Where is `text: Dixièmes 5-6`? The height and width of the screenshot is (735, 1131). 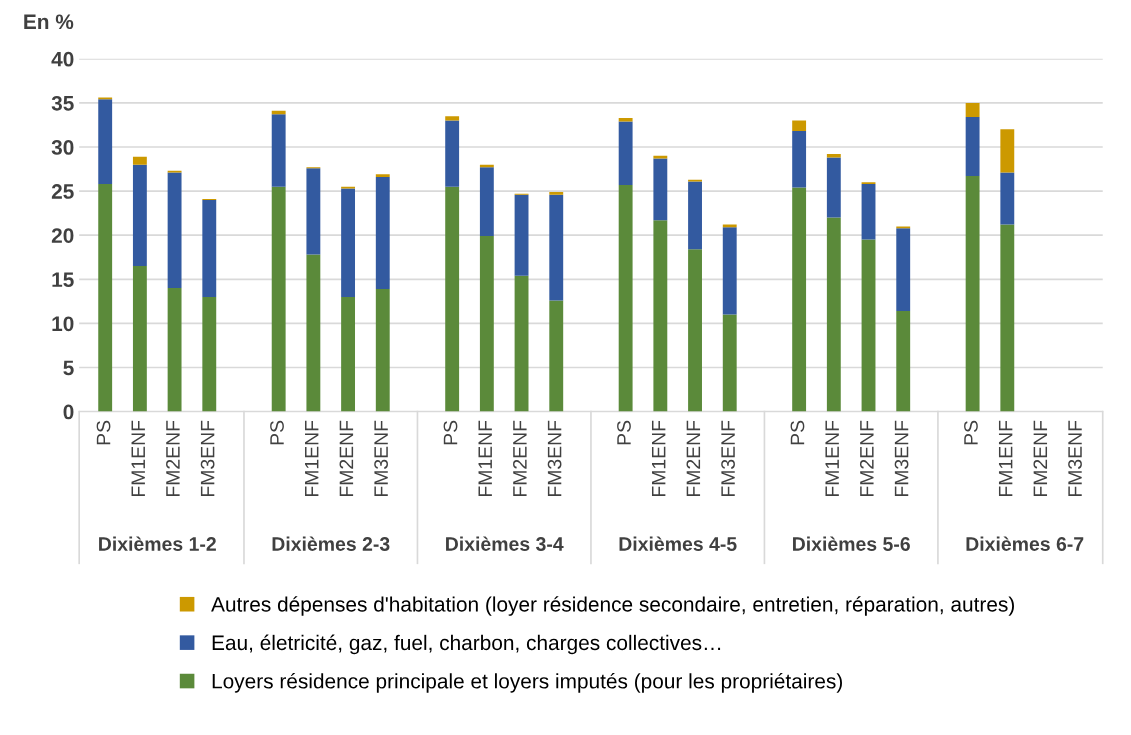 text: Dixièmes 5-6 is located at coordinates (851, 543).